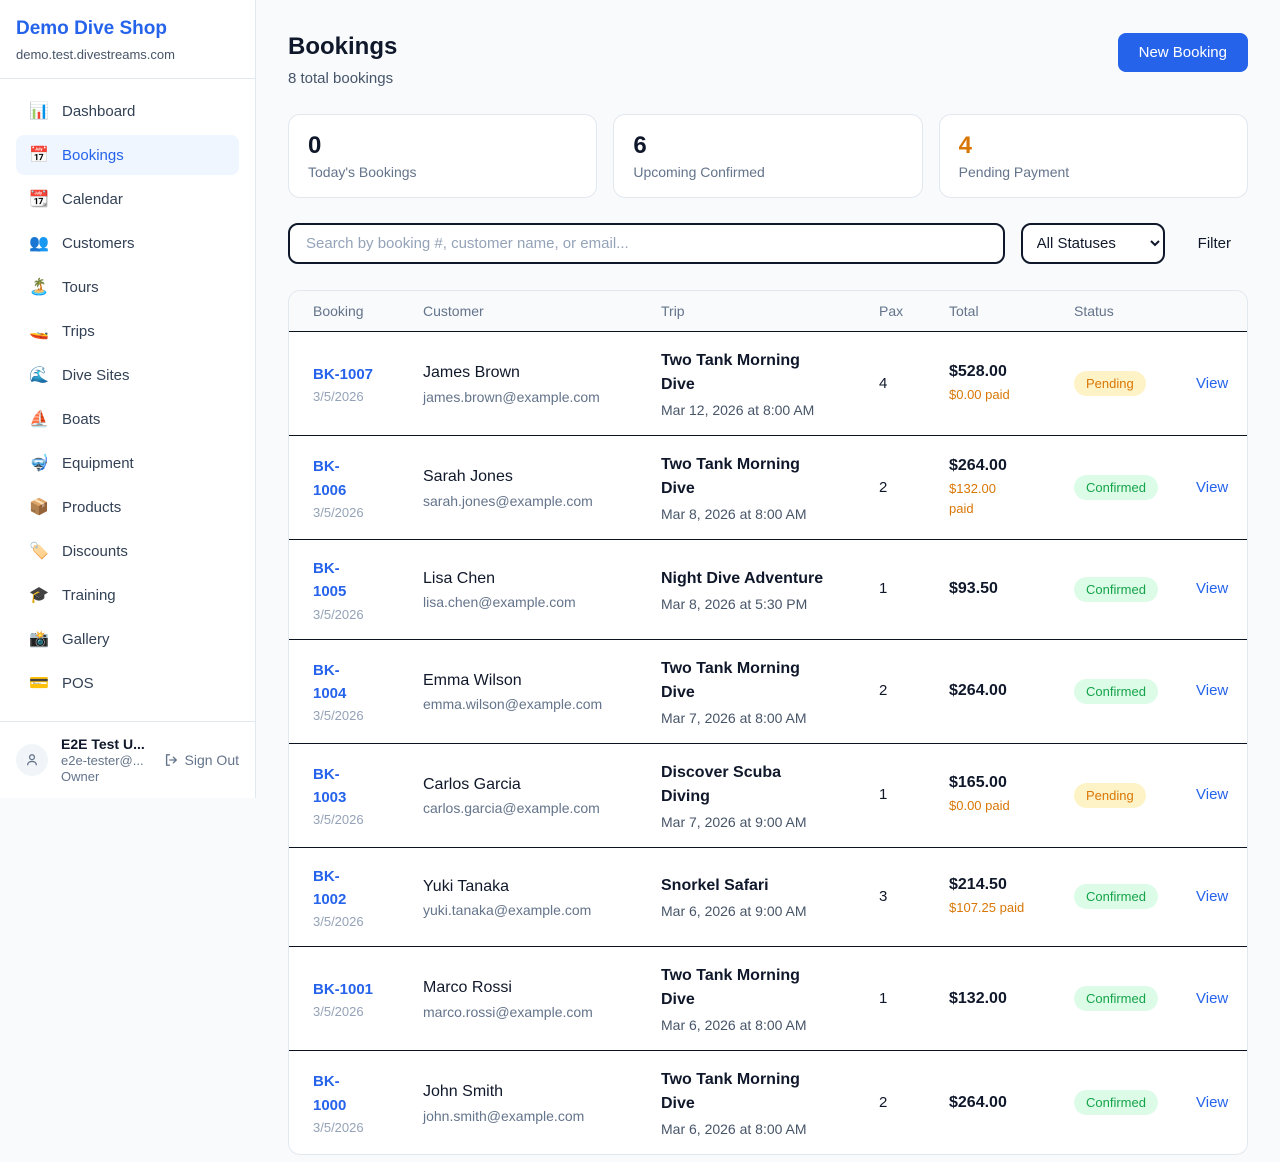 This screenshot has height=1162, width=1280. I want to click on total-amount: $165.00, so click(978, 783).